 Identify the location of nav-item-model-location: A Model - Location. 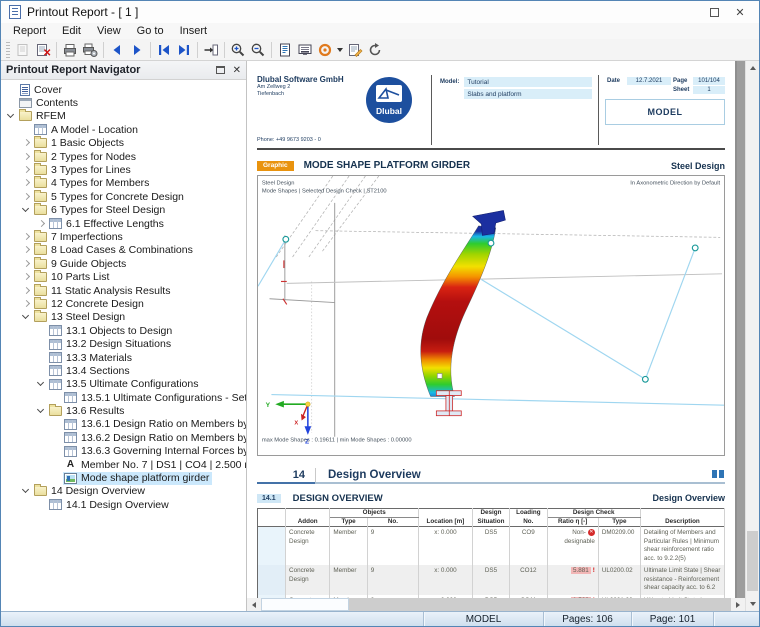
(123, 129).